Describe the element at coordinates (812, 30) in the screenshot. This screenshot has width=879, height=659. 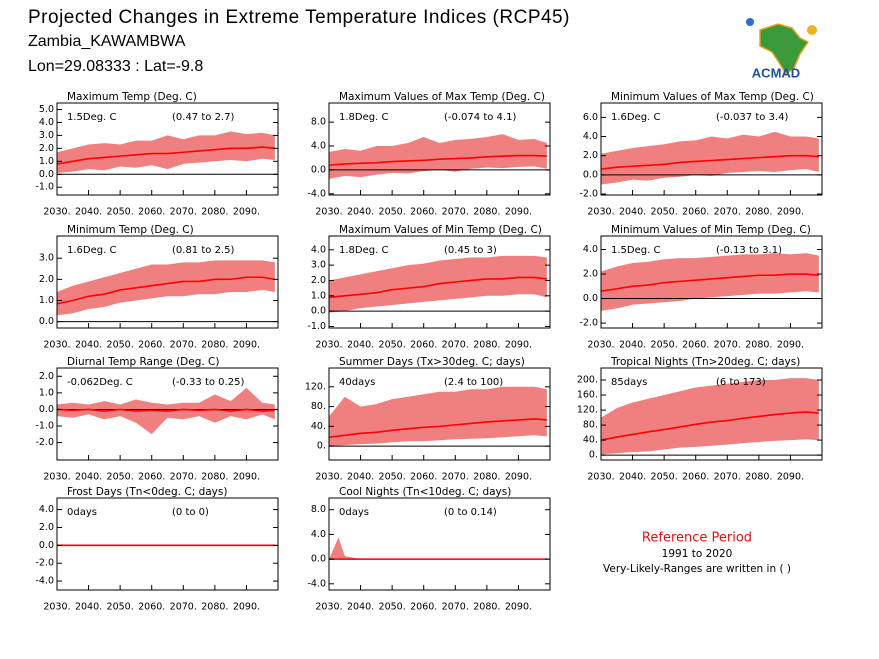
I see `logo-sun` at that location.